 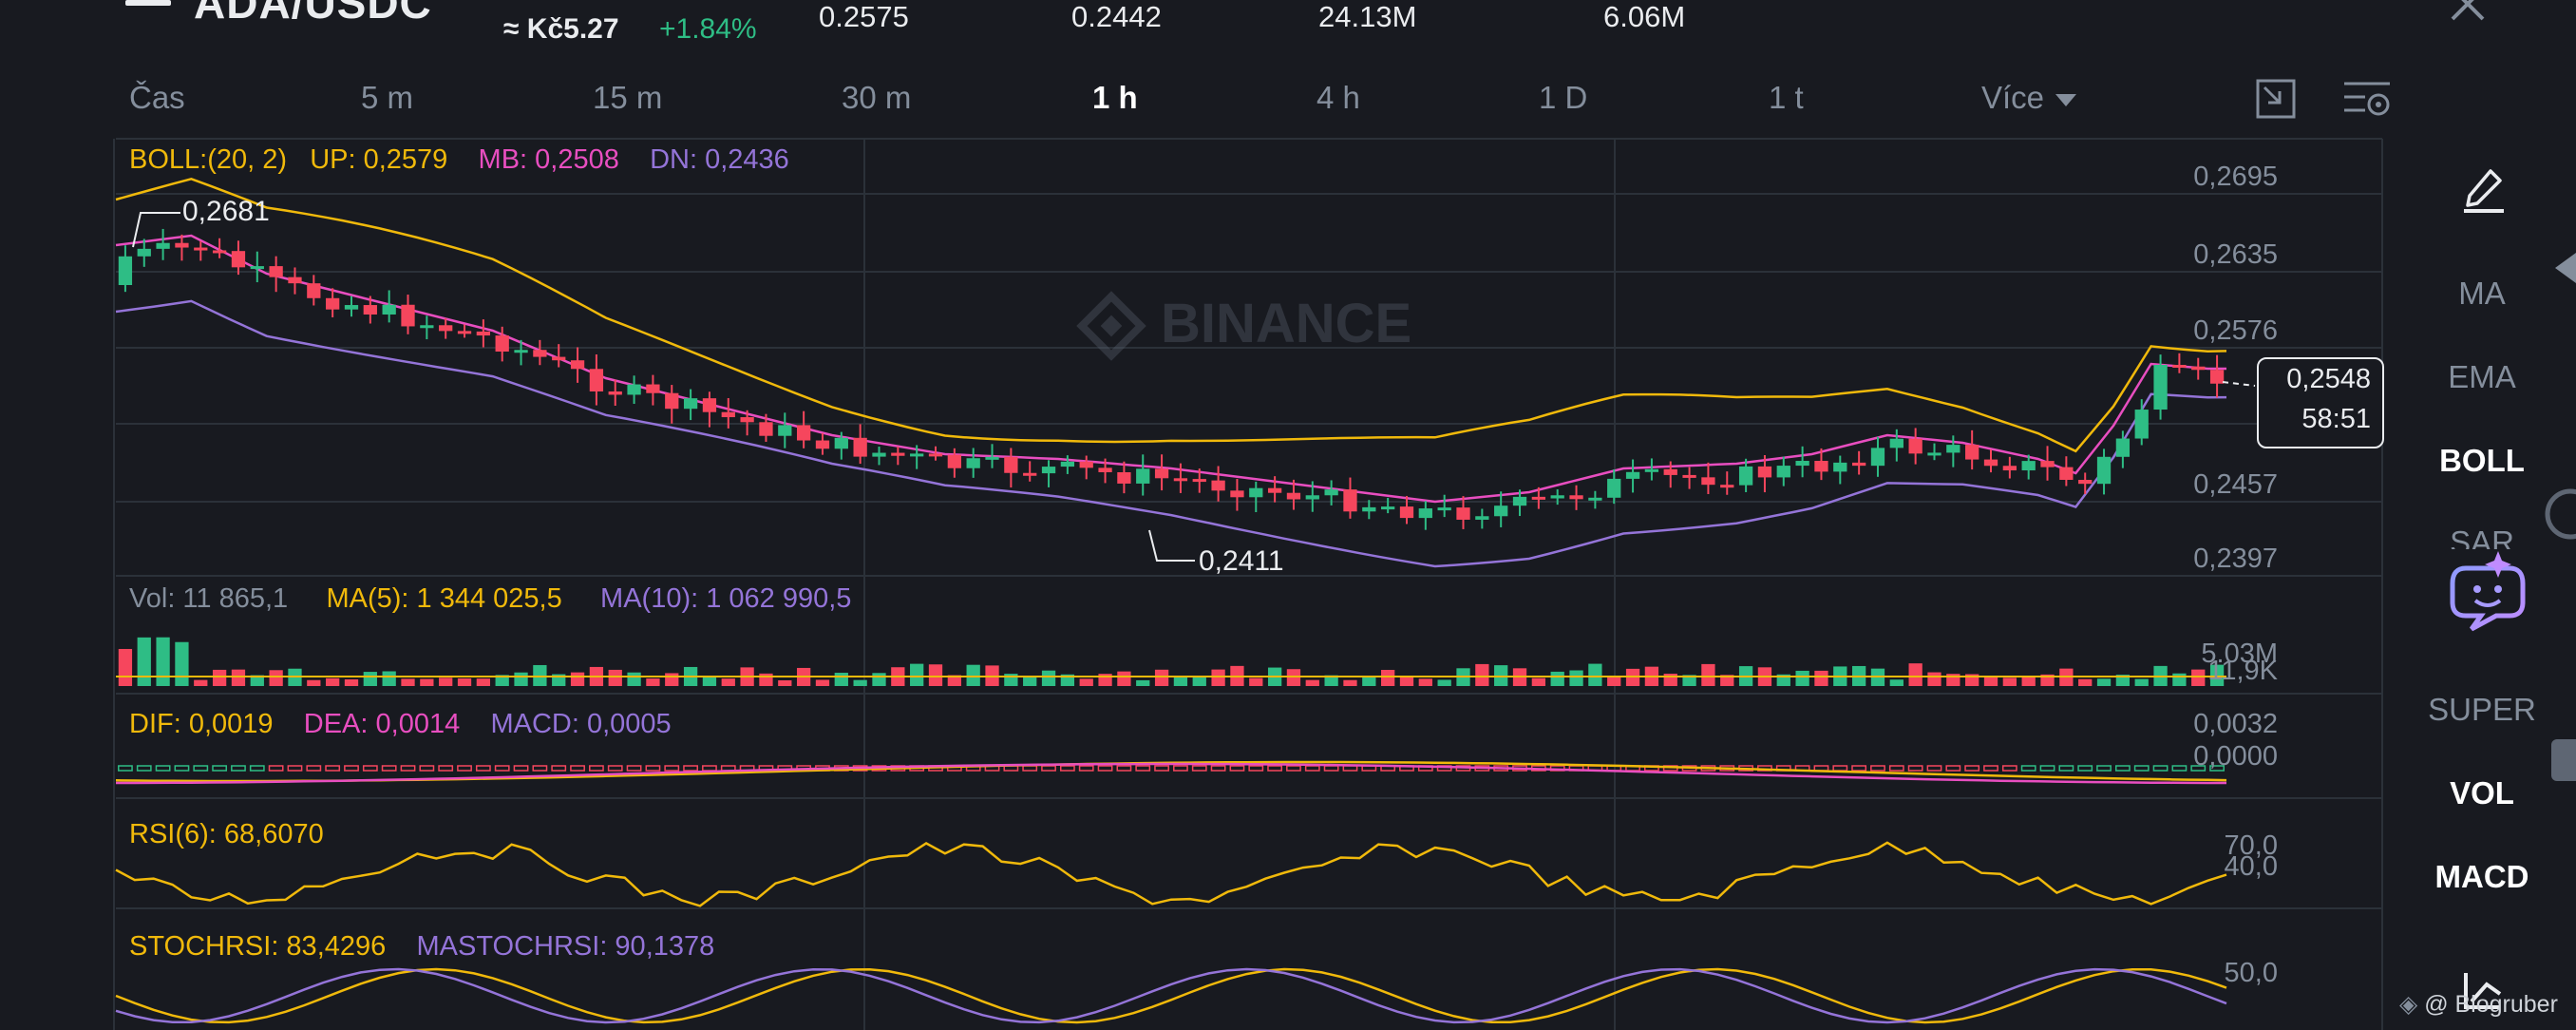 What do you see at coordinates (628, 97) in the screenshot?
I see `tab-15m: 15 m` at bounding box center [628, 97].